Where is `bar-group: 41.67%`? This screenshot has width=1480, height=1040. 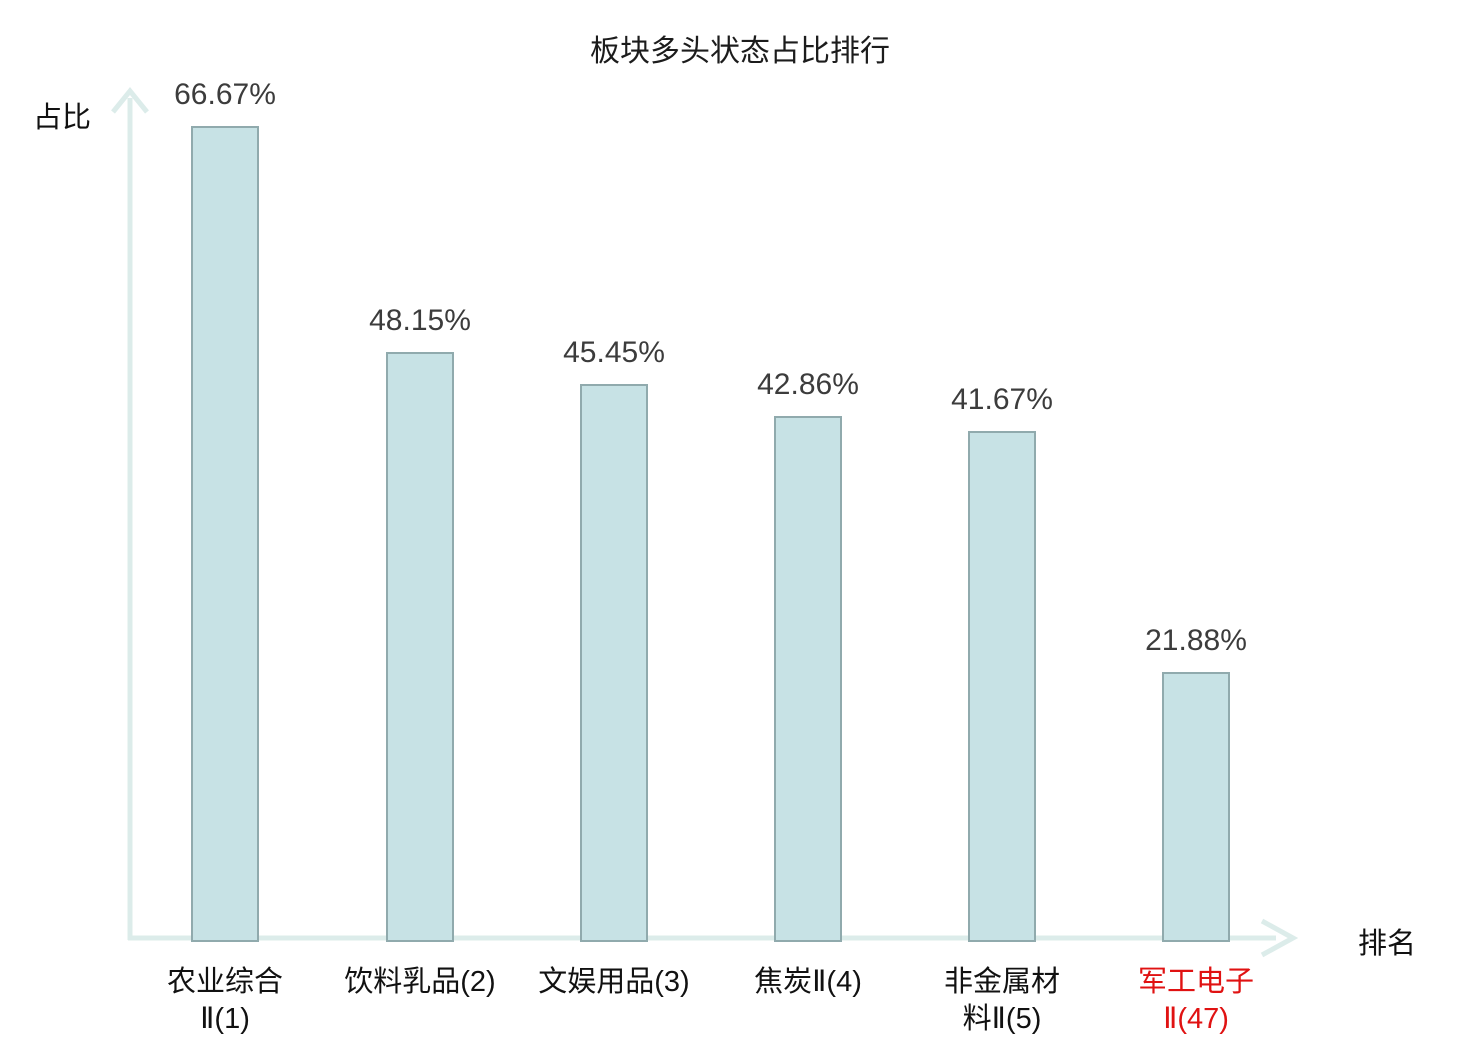 bar-group: 41.67% is located at coordinates (1002, 662).